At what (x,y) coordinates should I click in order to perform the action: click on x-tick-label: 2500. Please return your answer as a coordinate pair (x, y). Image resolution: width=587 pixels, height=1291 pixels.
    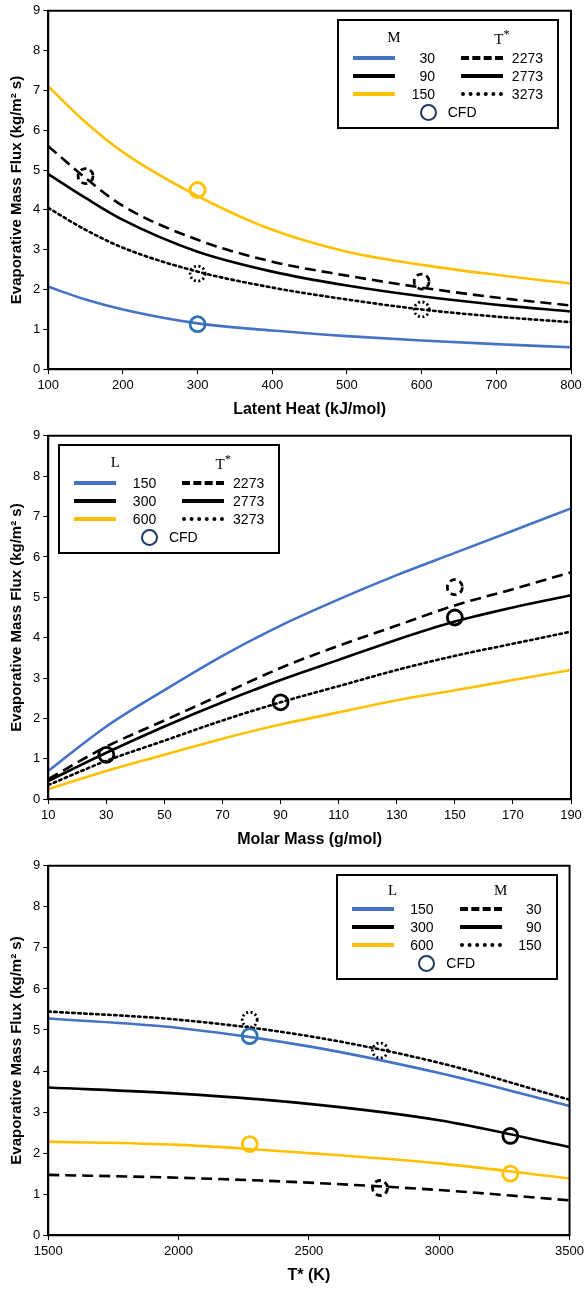
    Looking at the image, I should click on (309, 1250).